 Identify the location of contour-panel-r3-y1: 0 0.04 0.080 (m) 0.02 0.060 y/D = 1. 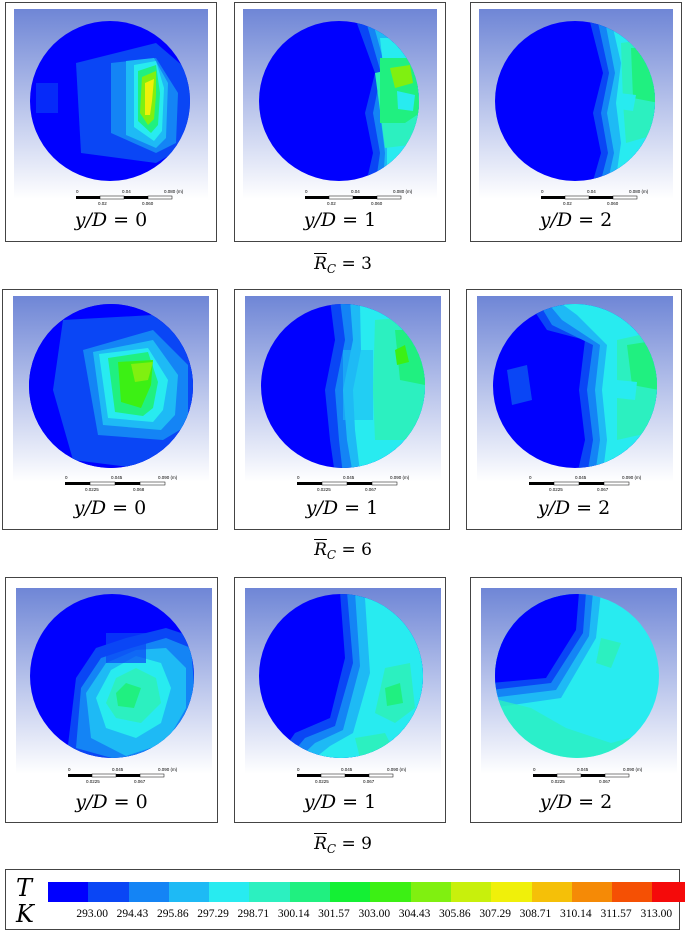
(340, 122).